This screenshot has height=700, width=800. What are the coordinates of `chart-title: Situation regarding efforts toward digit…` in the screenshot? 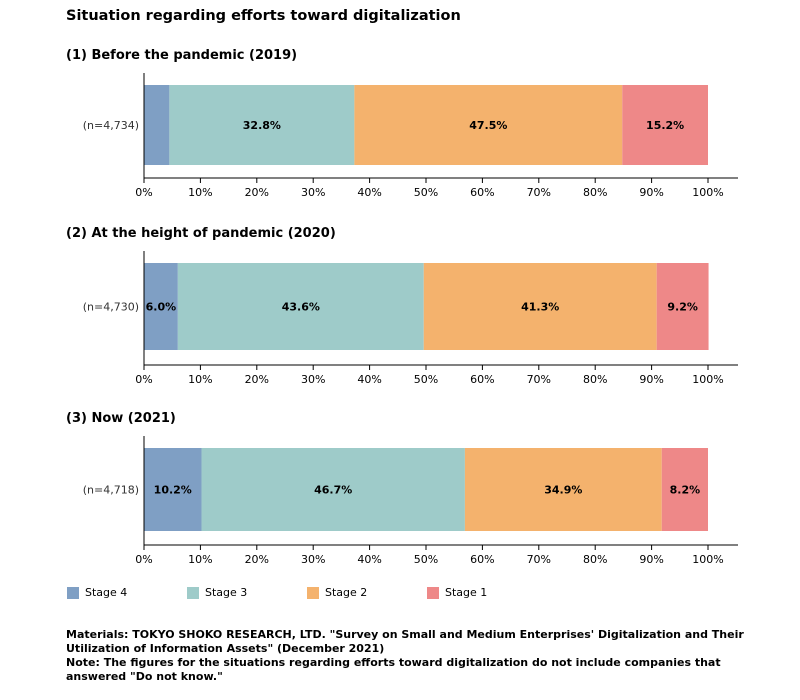 It's located at (263, 16).